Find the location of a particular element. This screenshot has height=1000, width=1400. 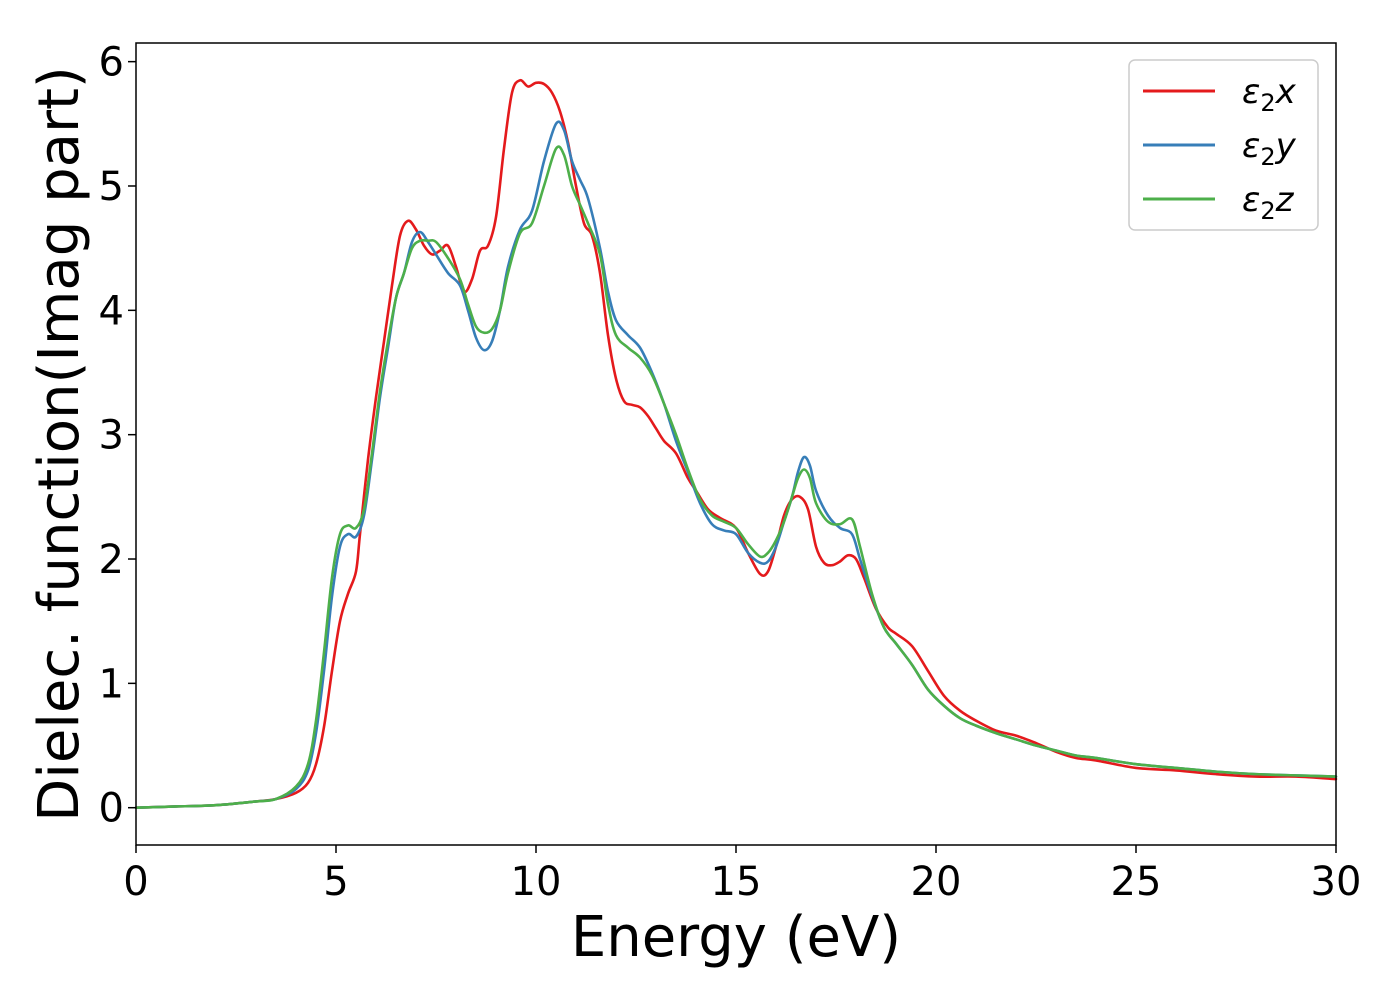

x-axis-ticks: 0 5 10 15 20 25 30 is located at coordinates (742, 875).